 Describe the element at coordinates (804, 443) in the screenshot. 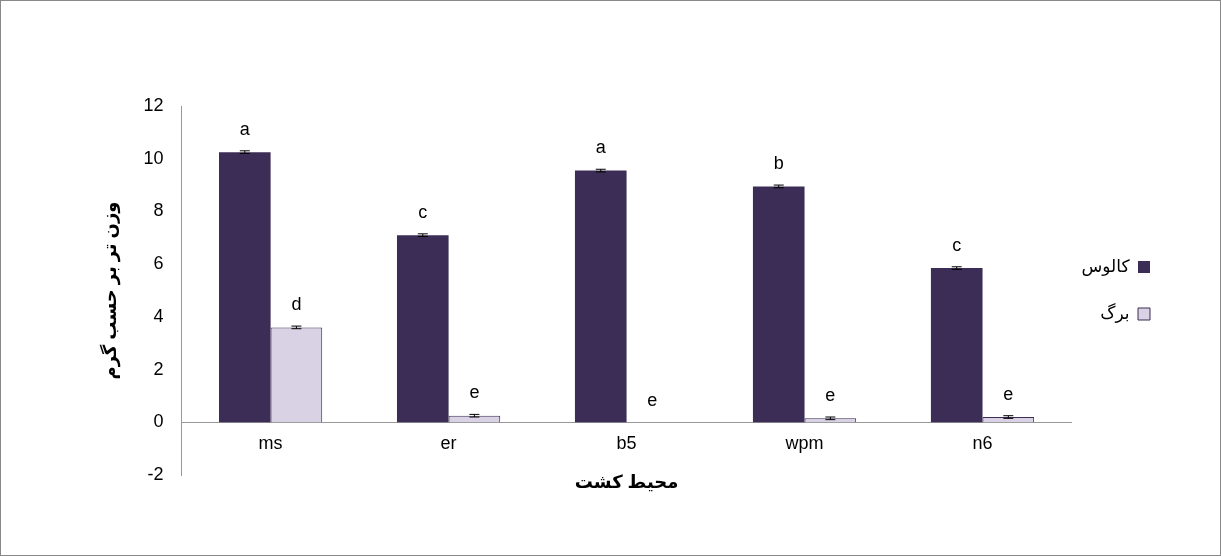

I see `x-tick-label: wpm` at that location.